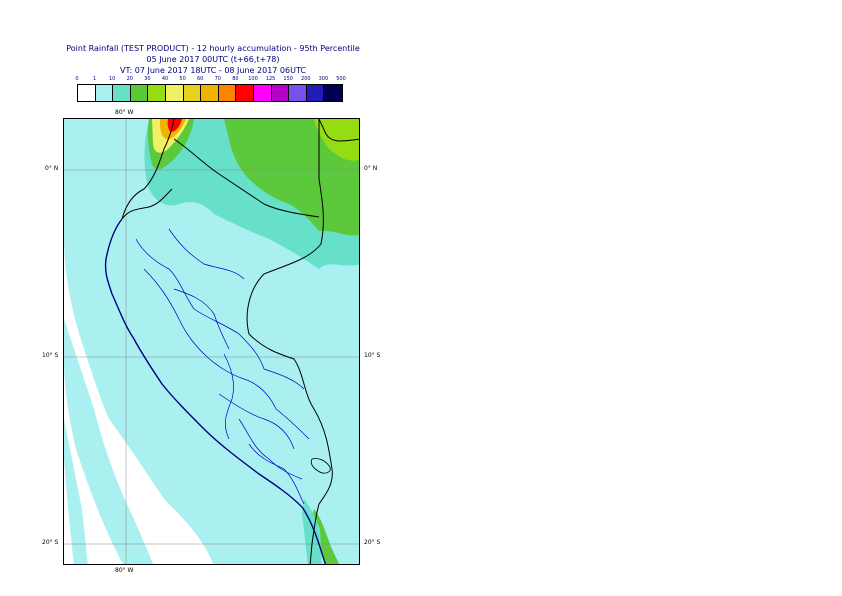 The width and height of the screenshot is (842, 596). Describe the element at coordinates (124, 112) in the screenshot. I see `lon-label-top: 80° W` at that location.